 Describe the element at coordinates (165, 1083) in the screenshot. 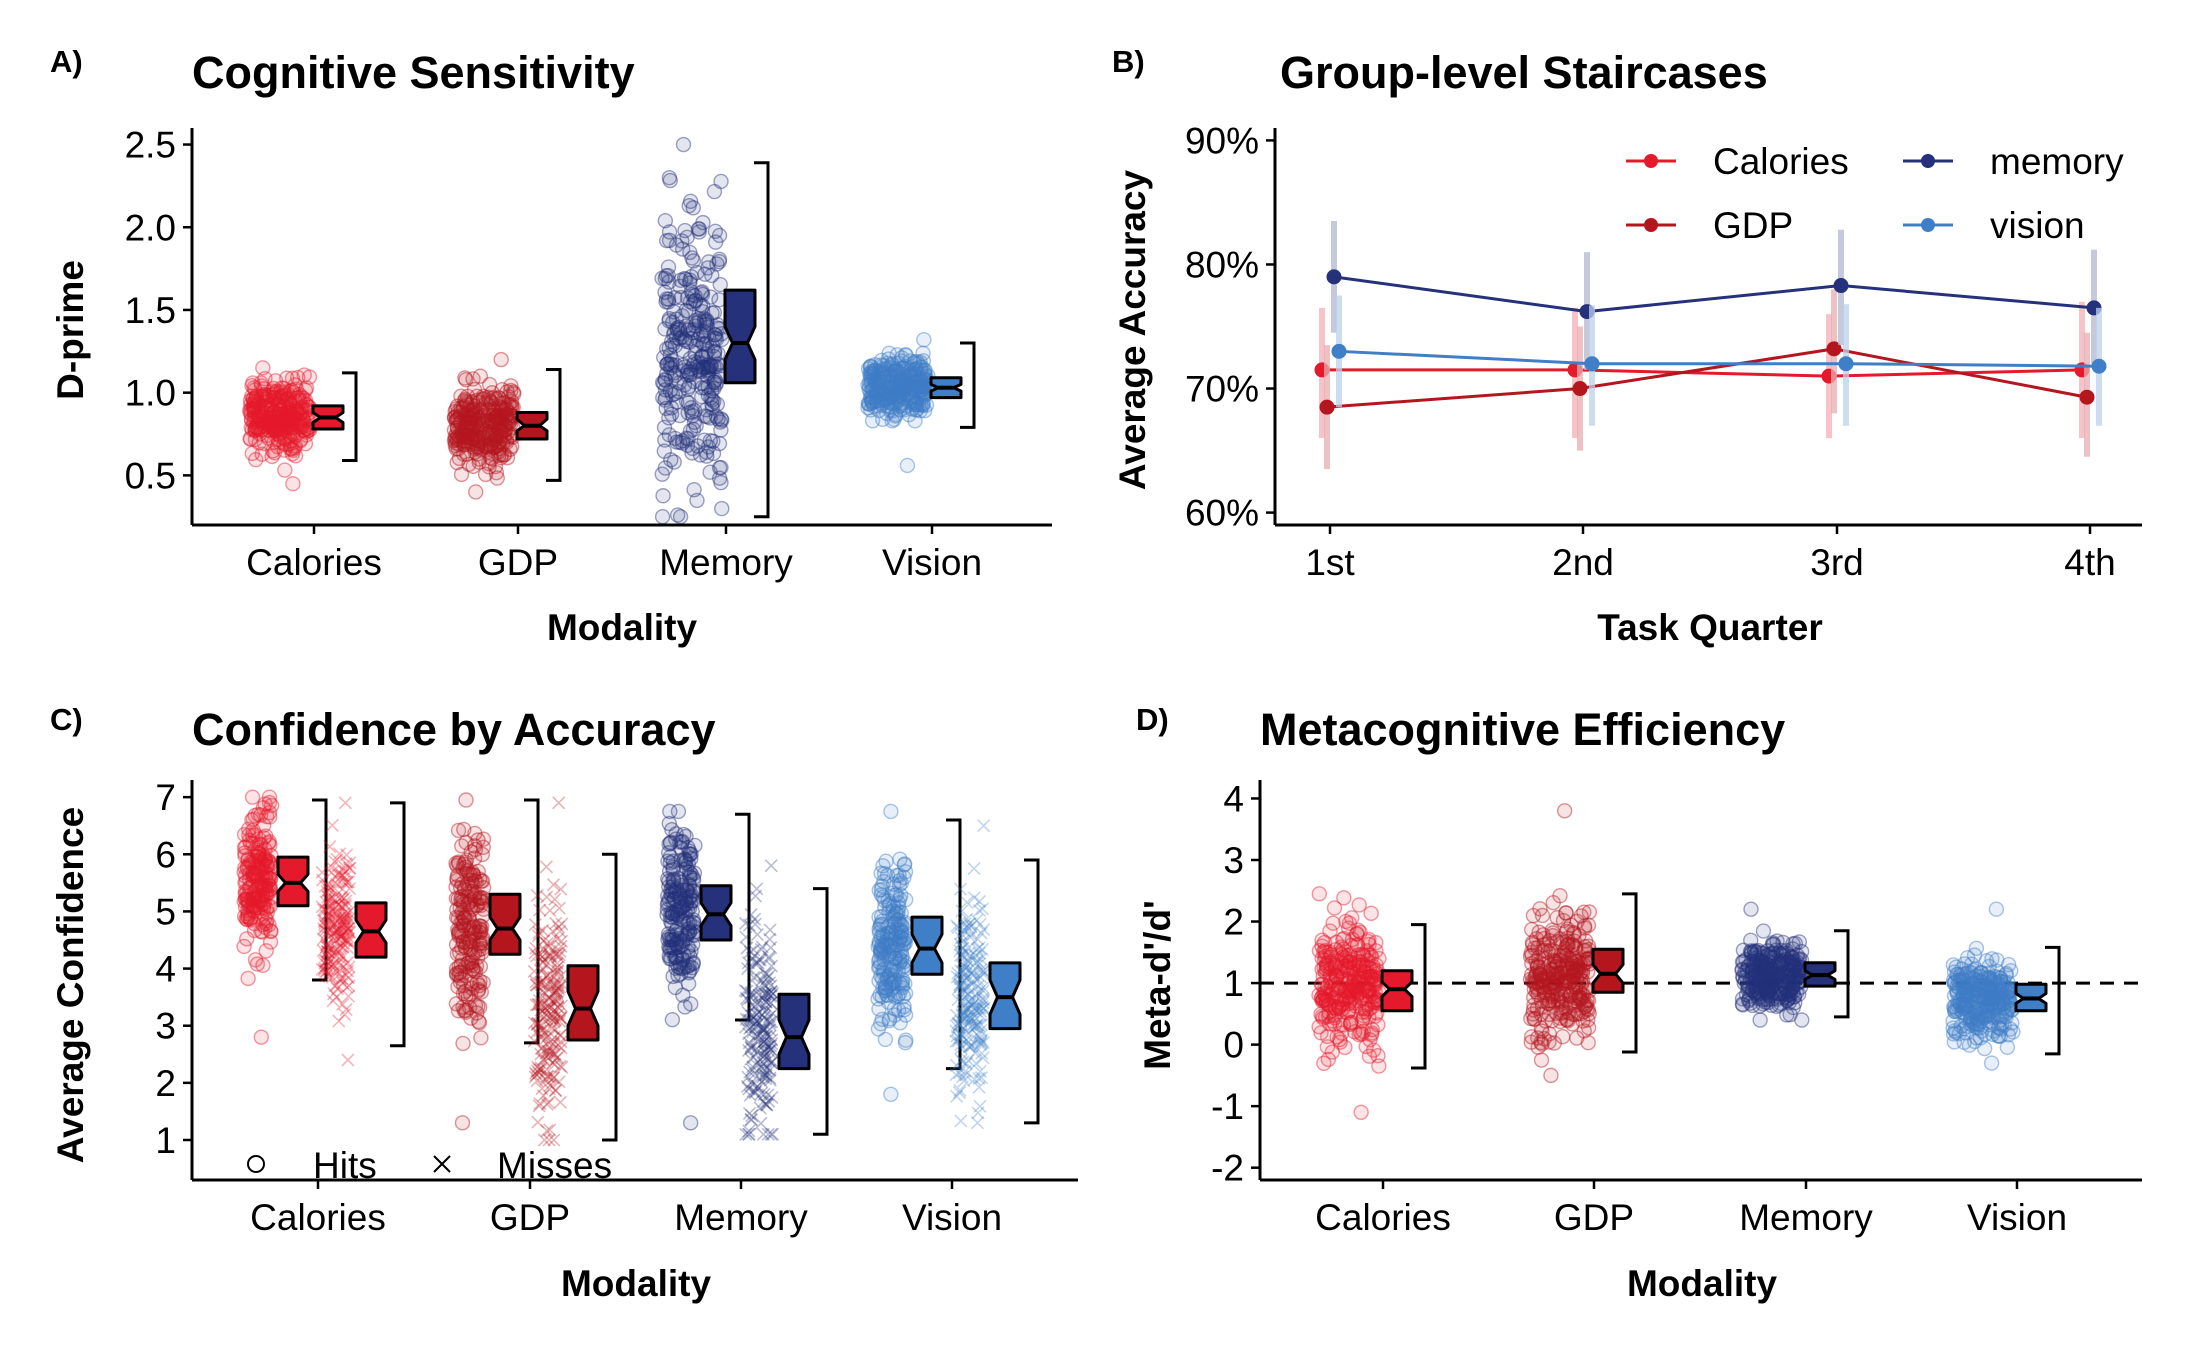

I see `y-tick-label: 2` at that location.